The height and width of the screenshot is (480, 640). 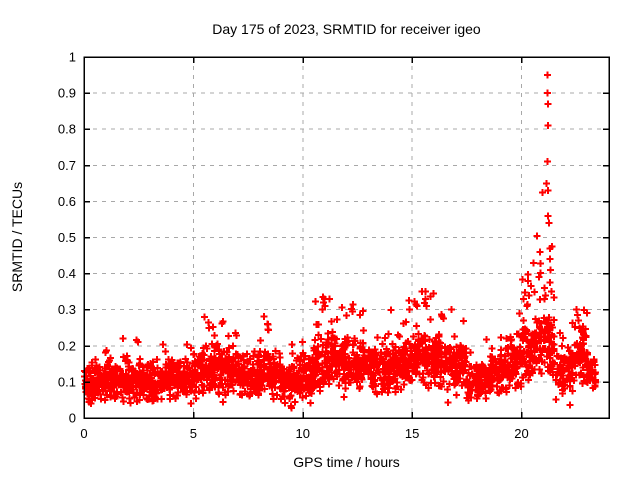 What do you see at coordinates (303, 433) in the screenshot?
I see `x-tick-label: 10` at bounding box center [303, 433].